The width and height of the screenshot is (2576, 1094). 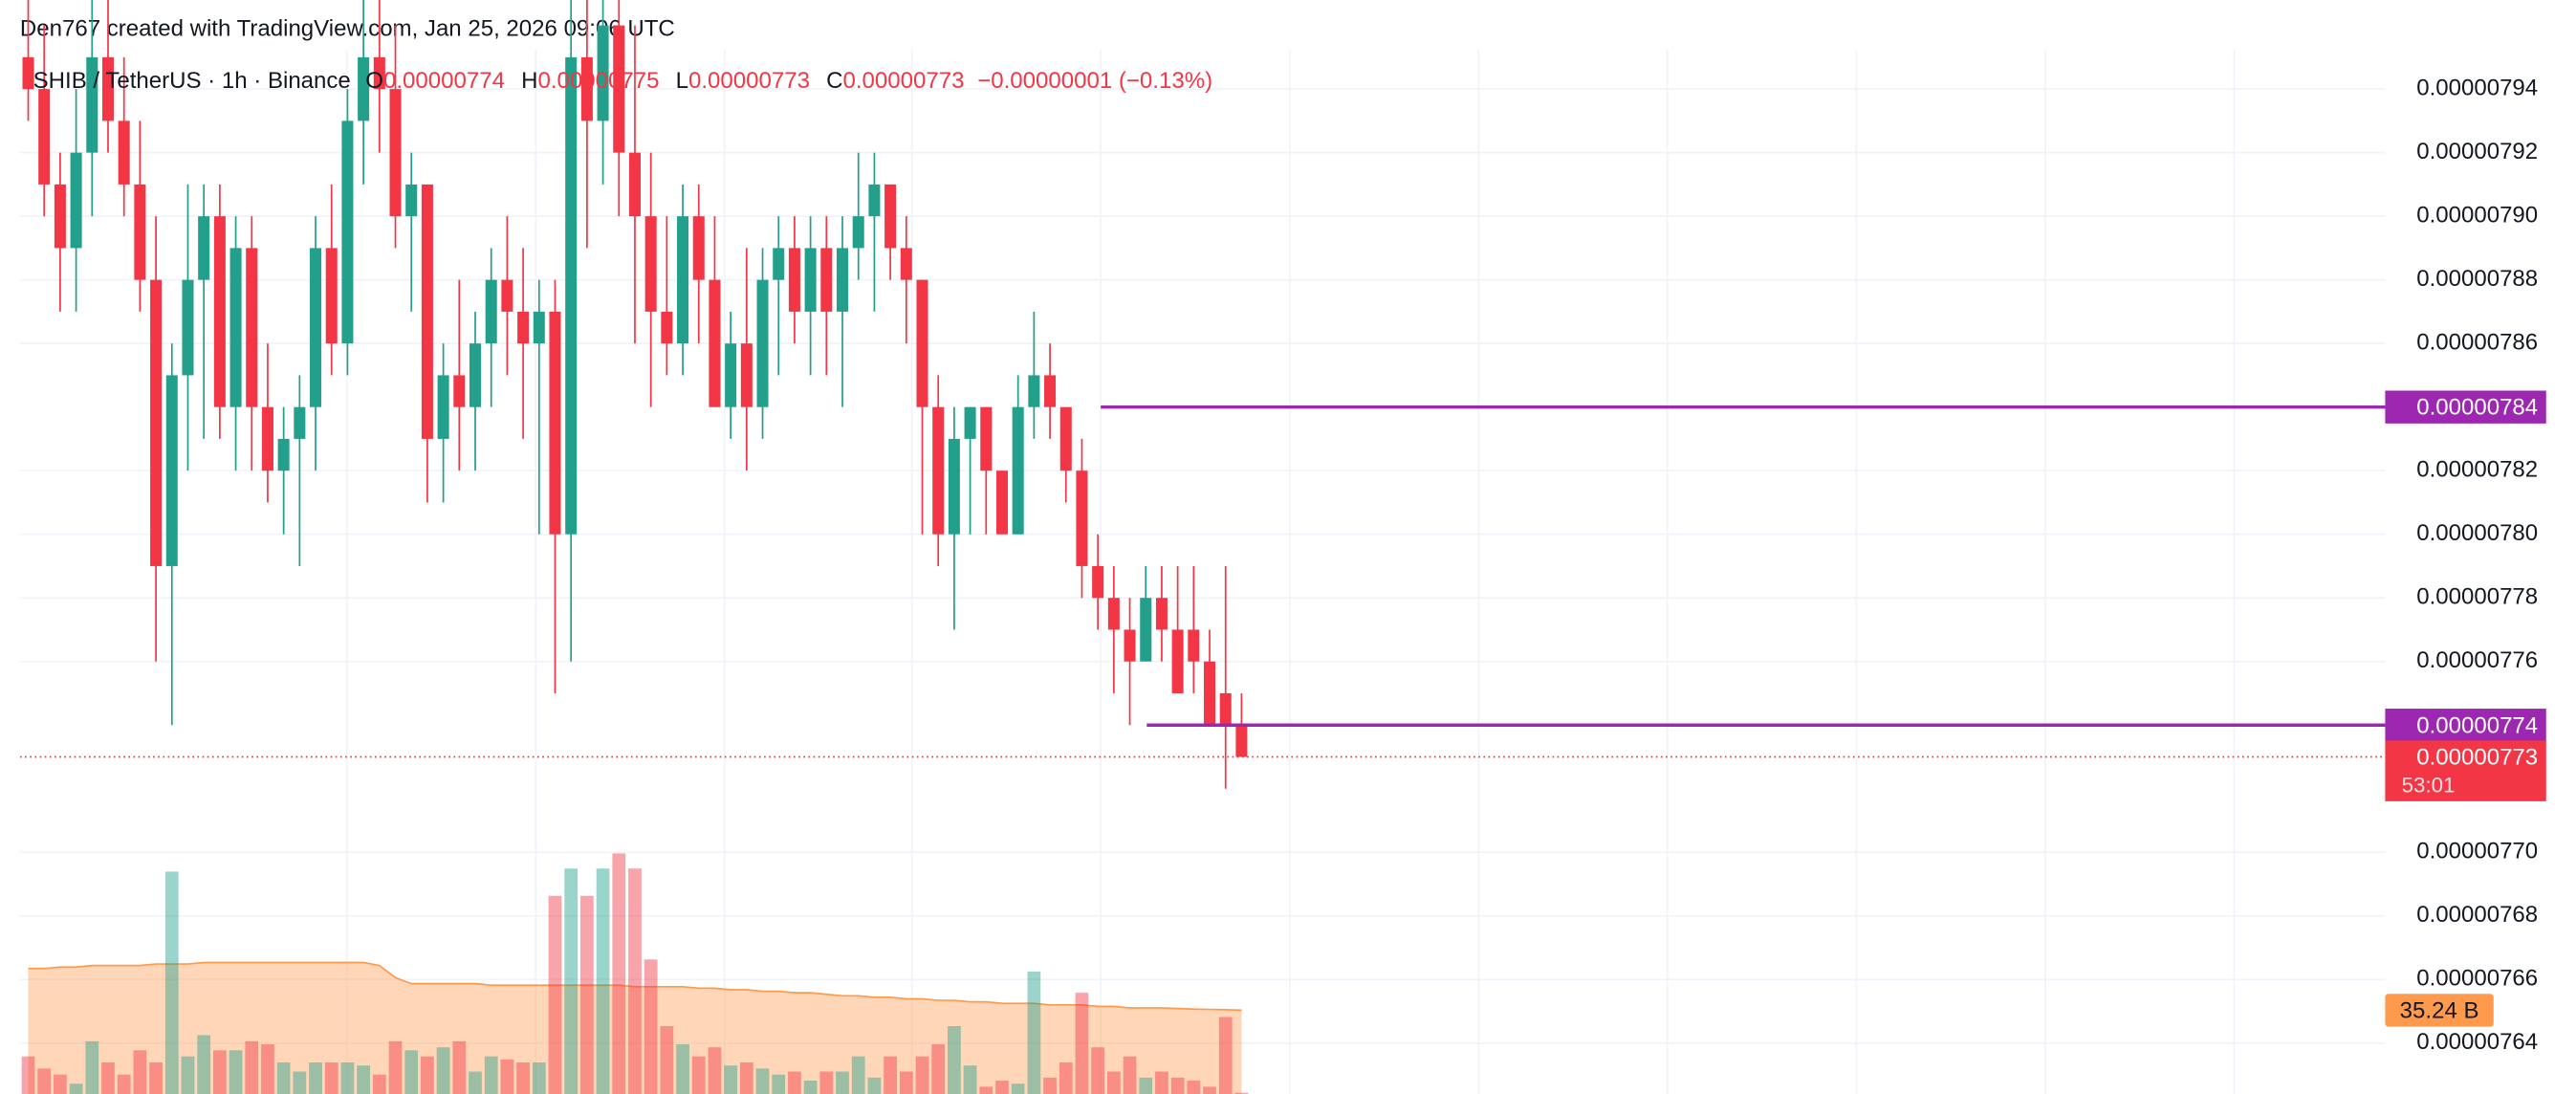 I want to click on y-tick-label: 0.00000790, so click(x=2477, y=215).